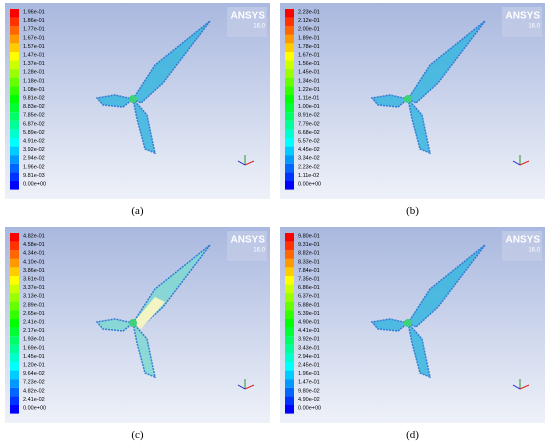  Describe the element at coordinates (34, 331) in the screenshot. I see `legend-label: 2.17e-01` at that location.